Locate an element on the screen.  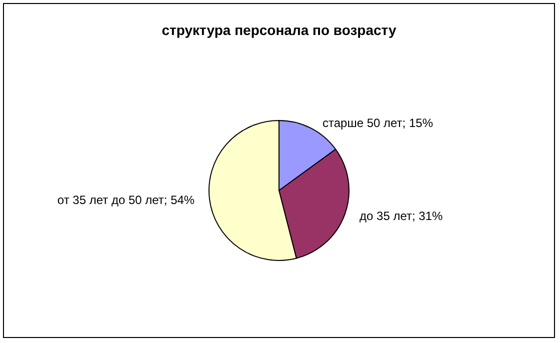
slice-label: до 35 лет; 31% is located at coordinates (401, 216).